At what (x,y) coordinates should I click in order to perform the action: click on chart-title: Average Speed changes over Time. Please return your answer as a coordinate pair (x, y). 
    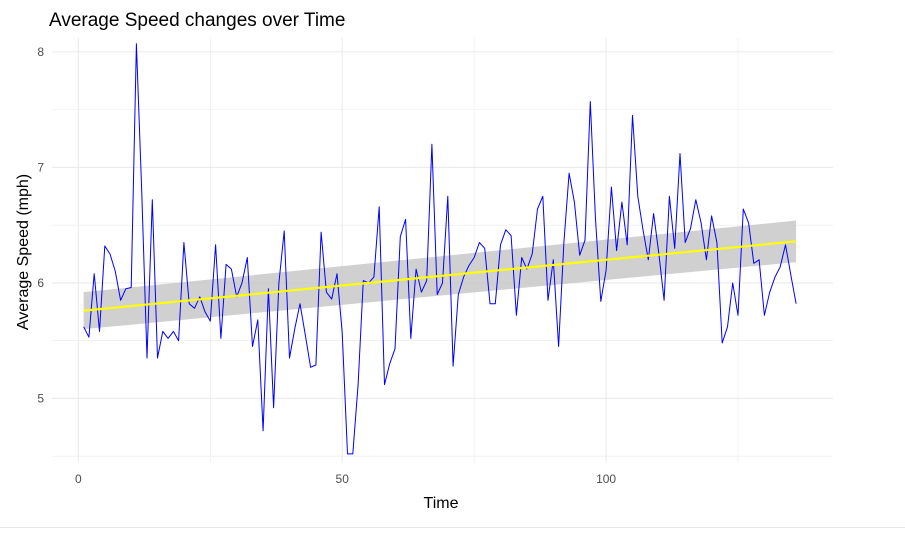
    Looking at the image, I should click on (197, 20).